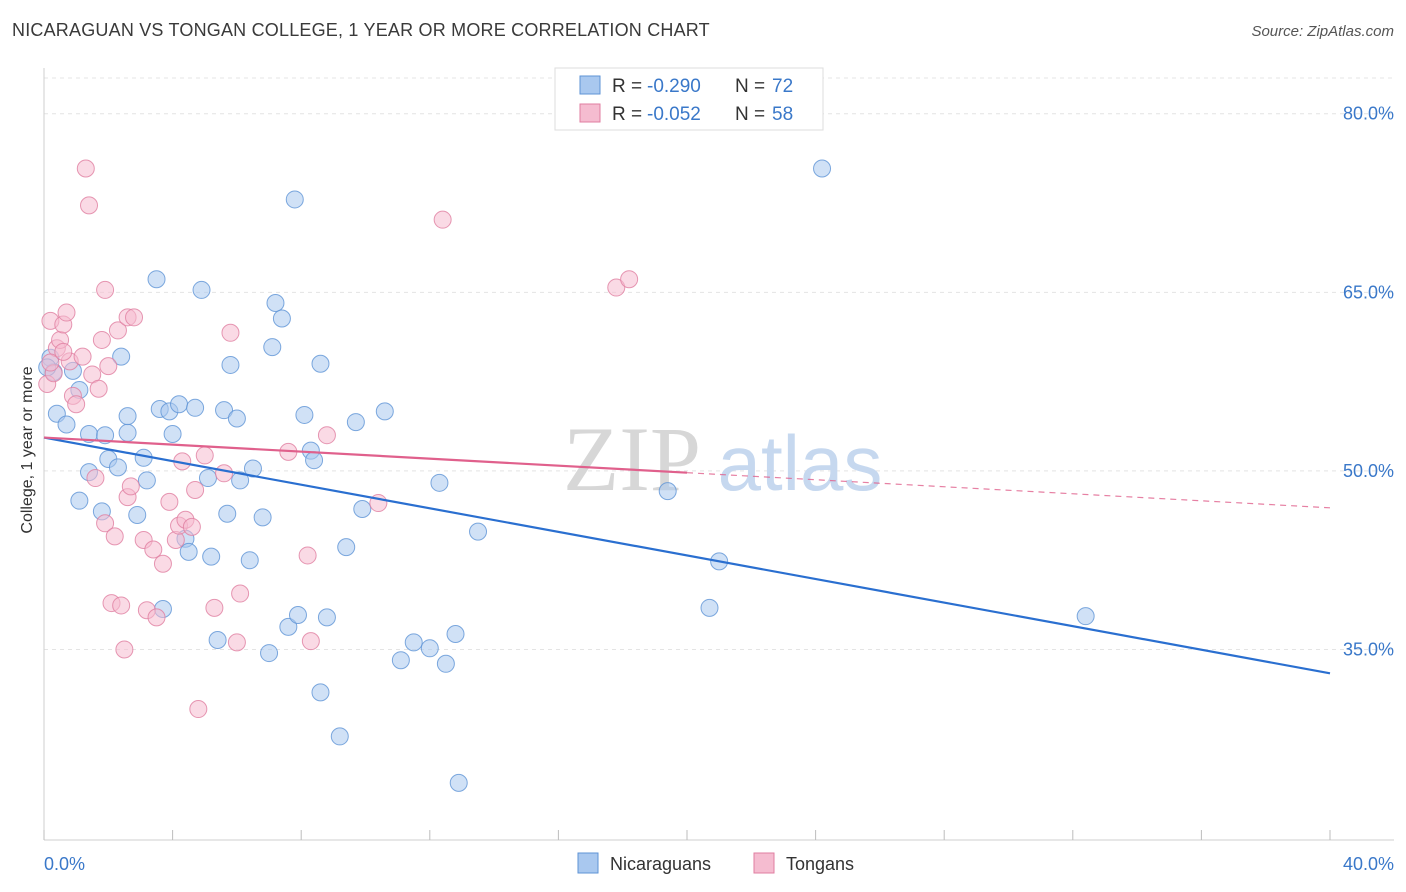  Describe the element at coordinates (660, 864) in the screenshot. I see `bottom-legend-label-nicaraguans: Nicaraguans` at that location.